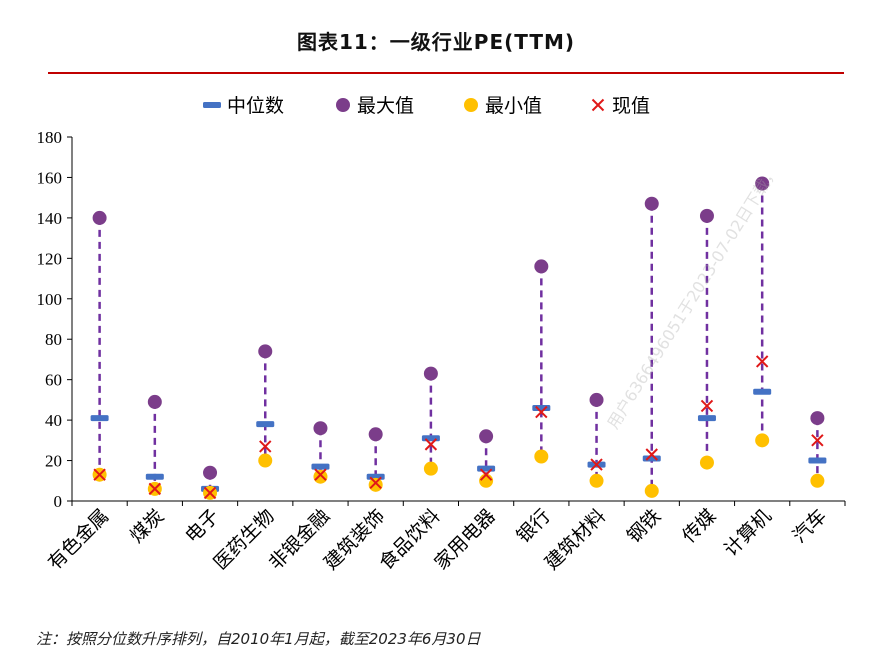 The width and height of the screenshot is (872, 652). I want to click on x-tick-label: 计算机, so click(748, 533).